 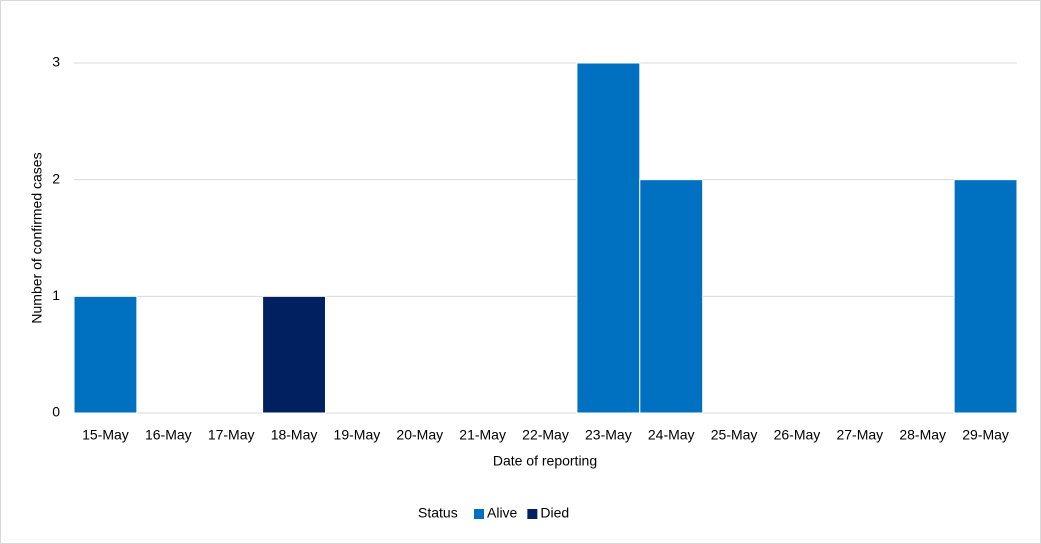 I want to click on y-tick-label: 1, so click(x=56, y=295).